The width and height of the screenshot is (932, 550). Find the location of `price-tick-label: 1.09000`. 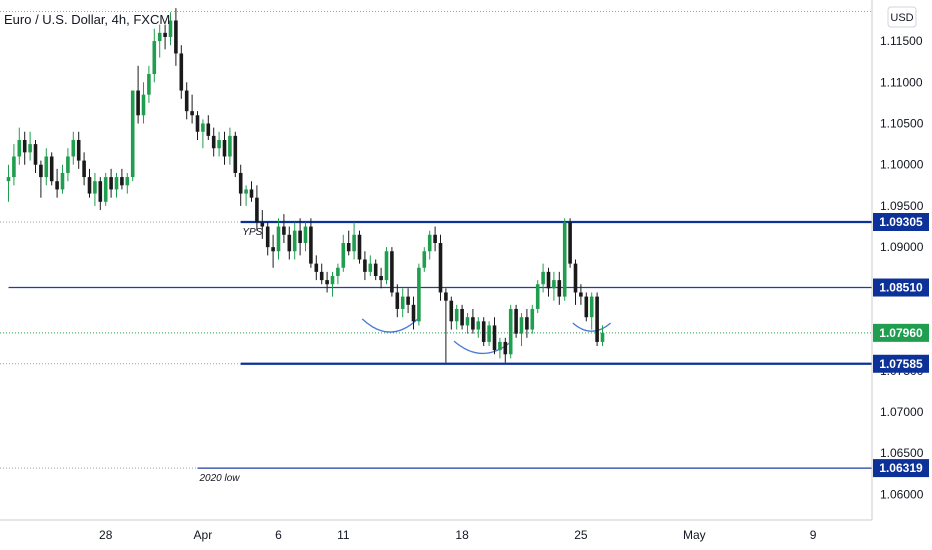

price-tick-label: 1.09000 is located at coordinates (902, 247).